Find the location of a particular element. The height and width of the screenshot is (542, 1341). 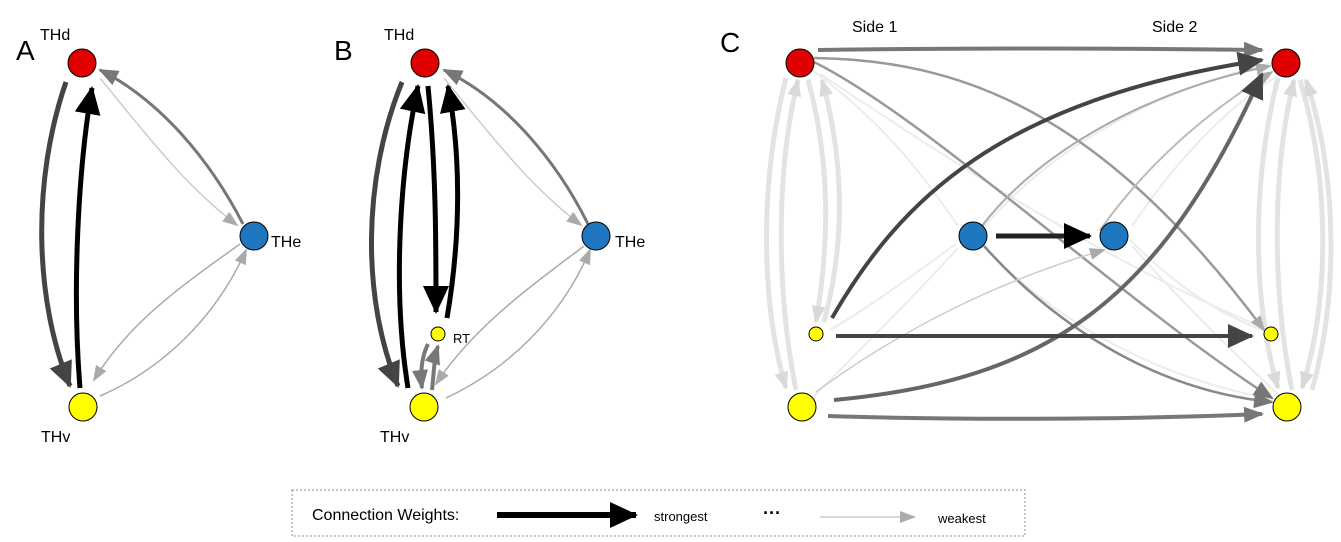

panel-c-node-thd-side1 is located at coordinates (800, 63).